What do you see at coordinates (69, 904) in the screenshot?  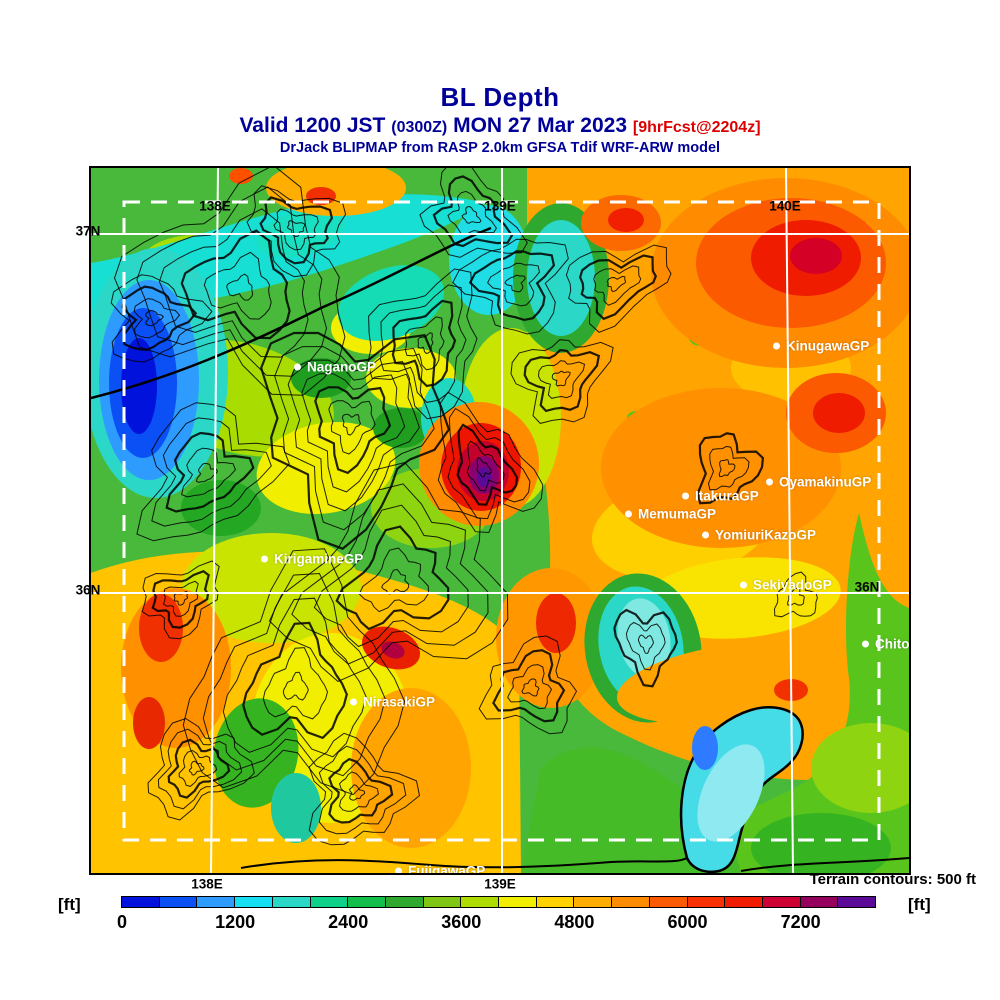 I see `colorbar-unit-left: [ft]` at bounding box center [69, 904].